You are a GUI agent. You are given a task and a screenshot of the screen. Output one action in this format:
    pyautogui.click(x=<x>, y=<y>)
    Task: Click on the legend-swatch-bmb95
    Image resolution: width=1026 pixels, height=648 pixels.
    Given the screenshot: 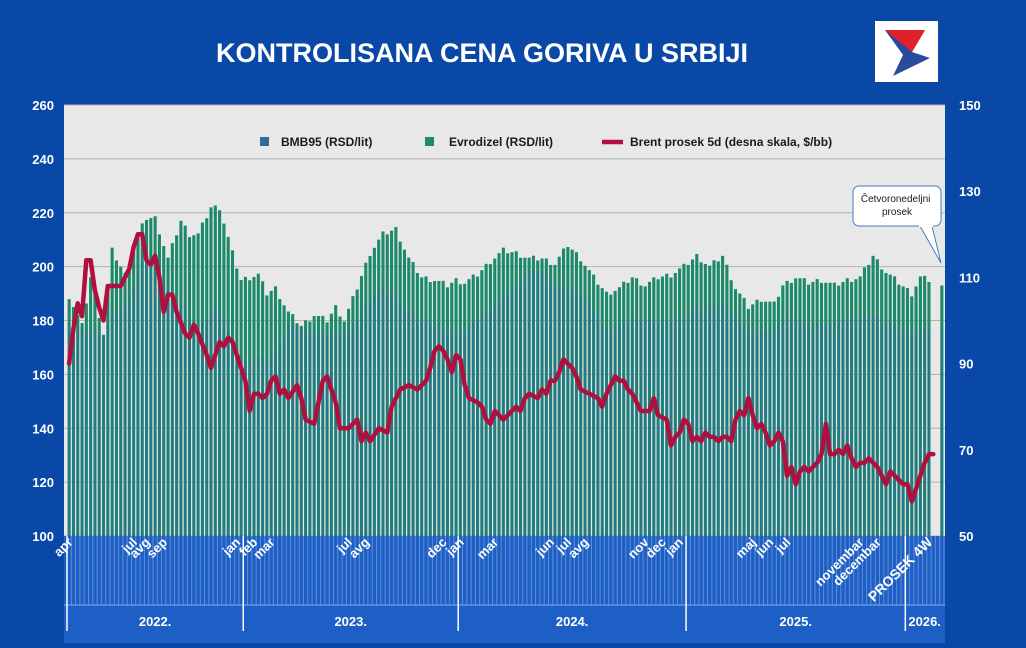 What is the action you would take?
    pyautogui.click(x=264, y=141)
    